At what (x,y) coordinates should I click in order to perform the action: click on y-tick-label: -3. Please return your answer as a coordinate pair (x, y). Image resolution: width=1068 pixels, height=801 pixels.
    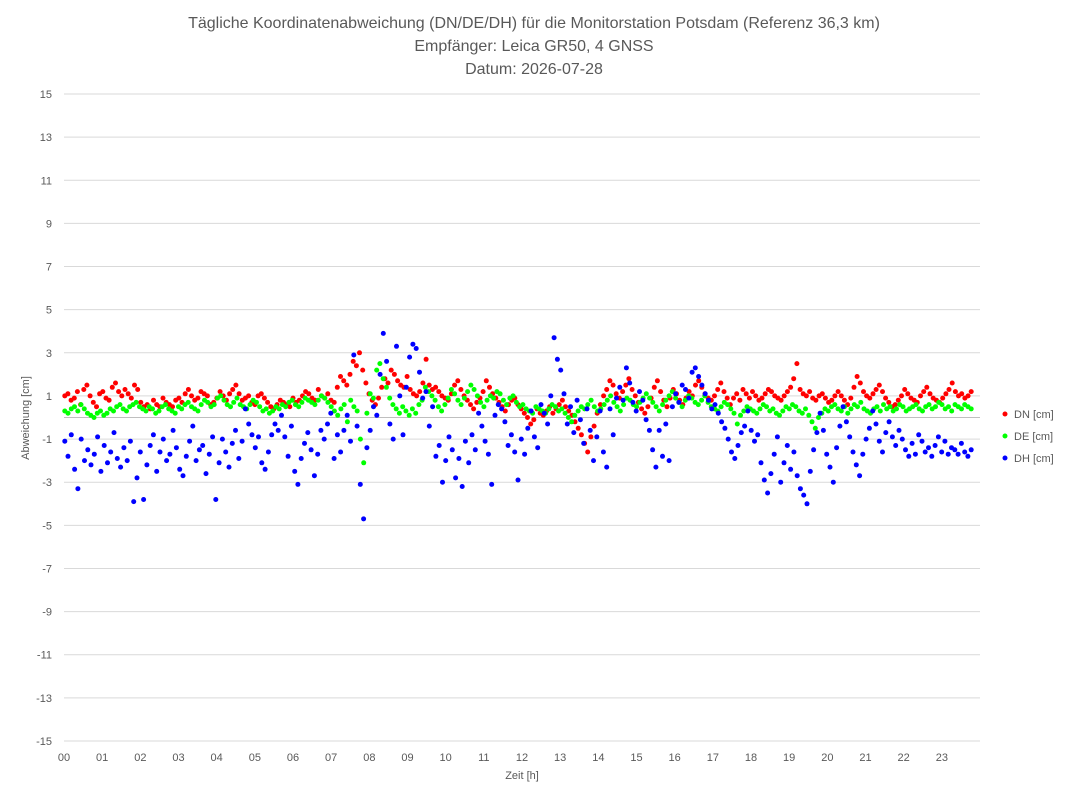
    Looking at the image, I should click on (47, 483).